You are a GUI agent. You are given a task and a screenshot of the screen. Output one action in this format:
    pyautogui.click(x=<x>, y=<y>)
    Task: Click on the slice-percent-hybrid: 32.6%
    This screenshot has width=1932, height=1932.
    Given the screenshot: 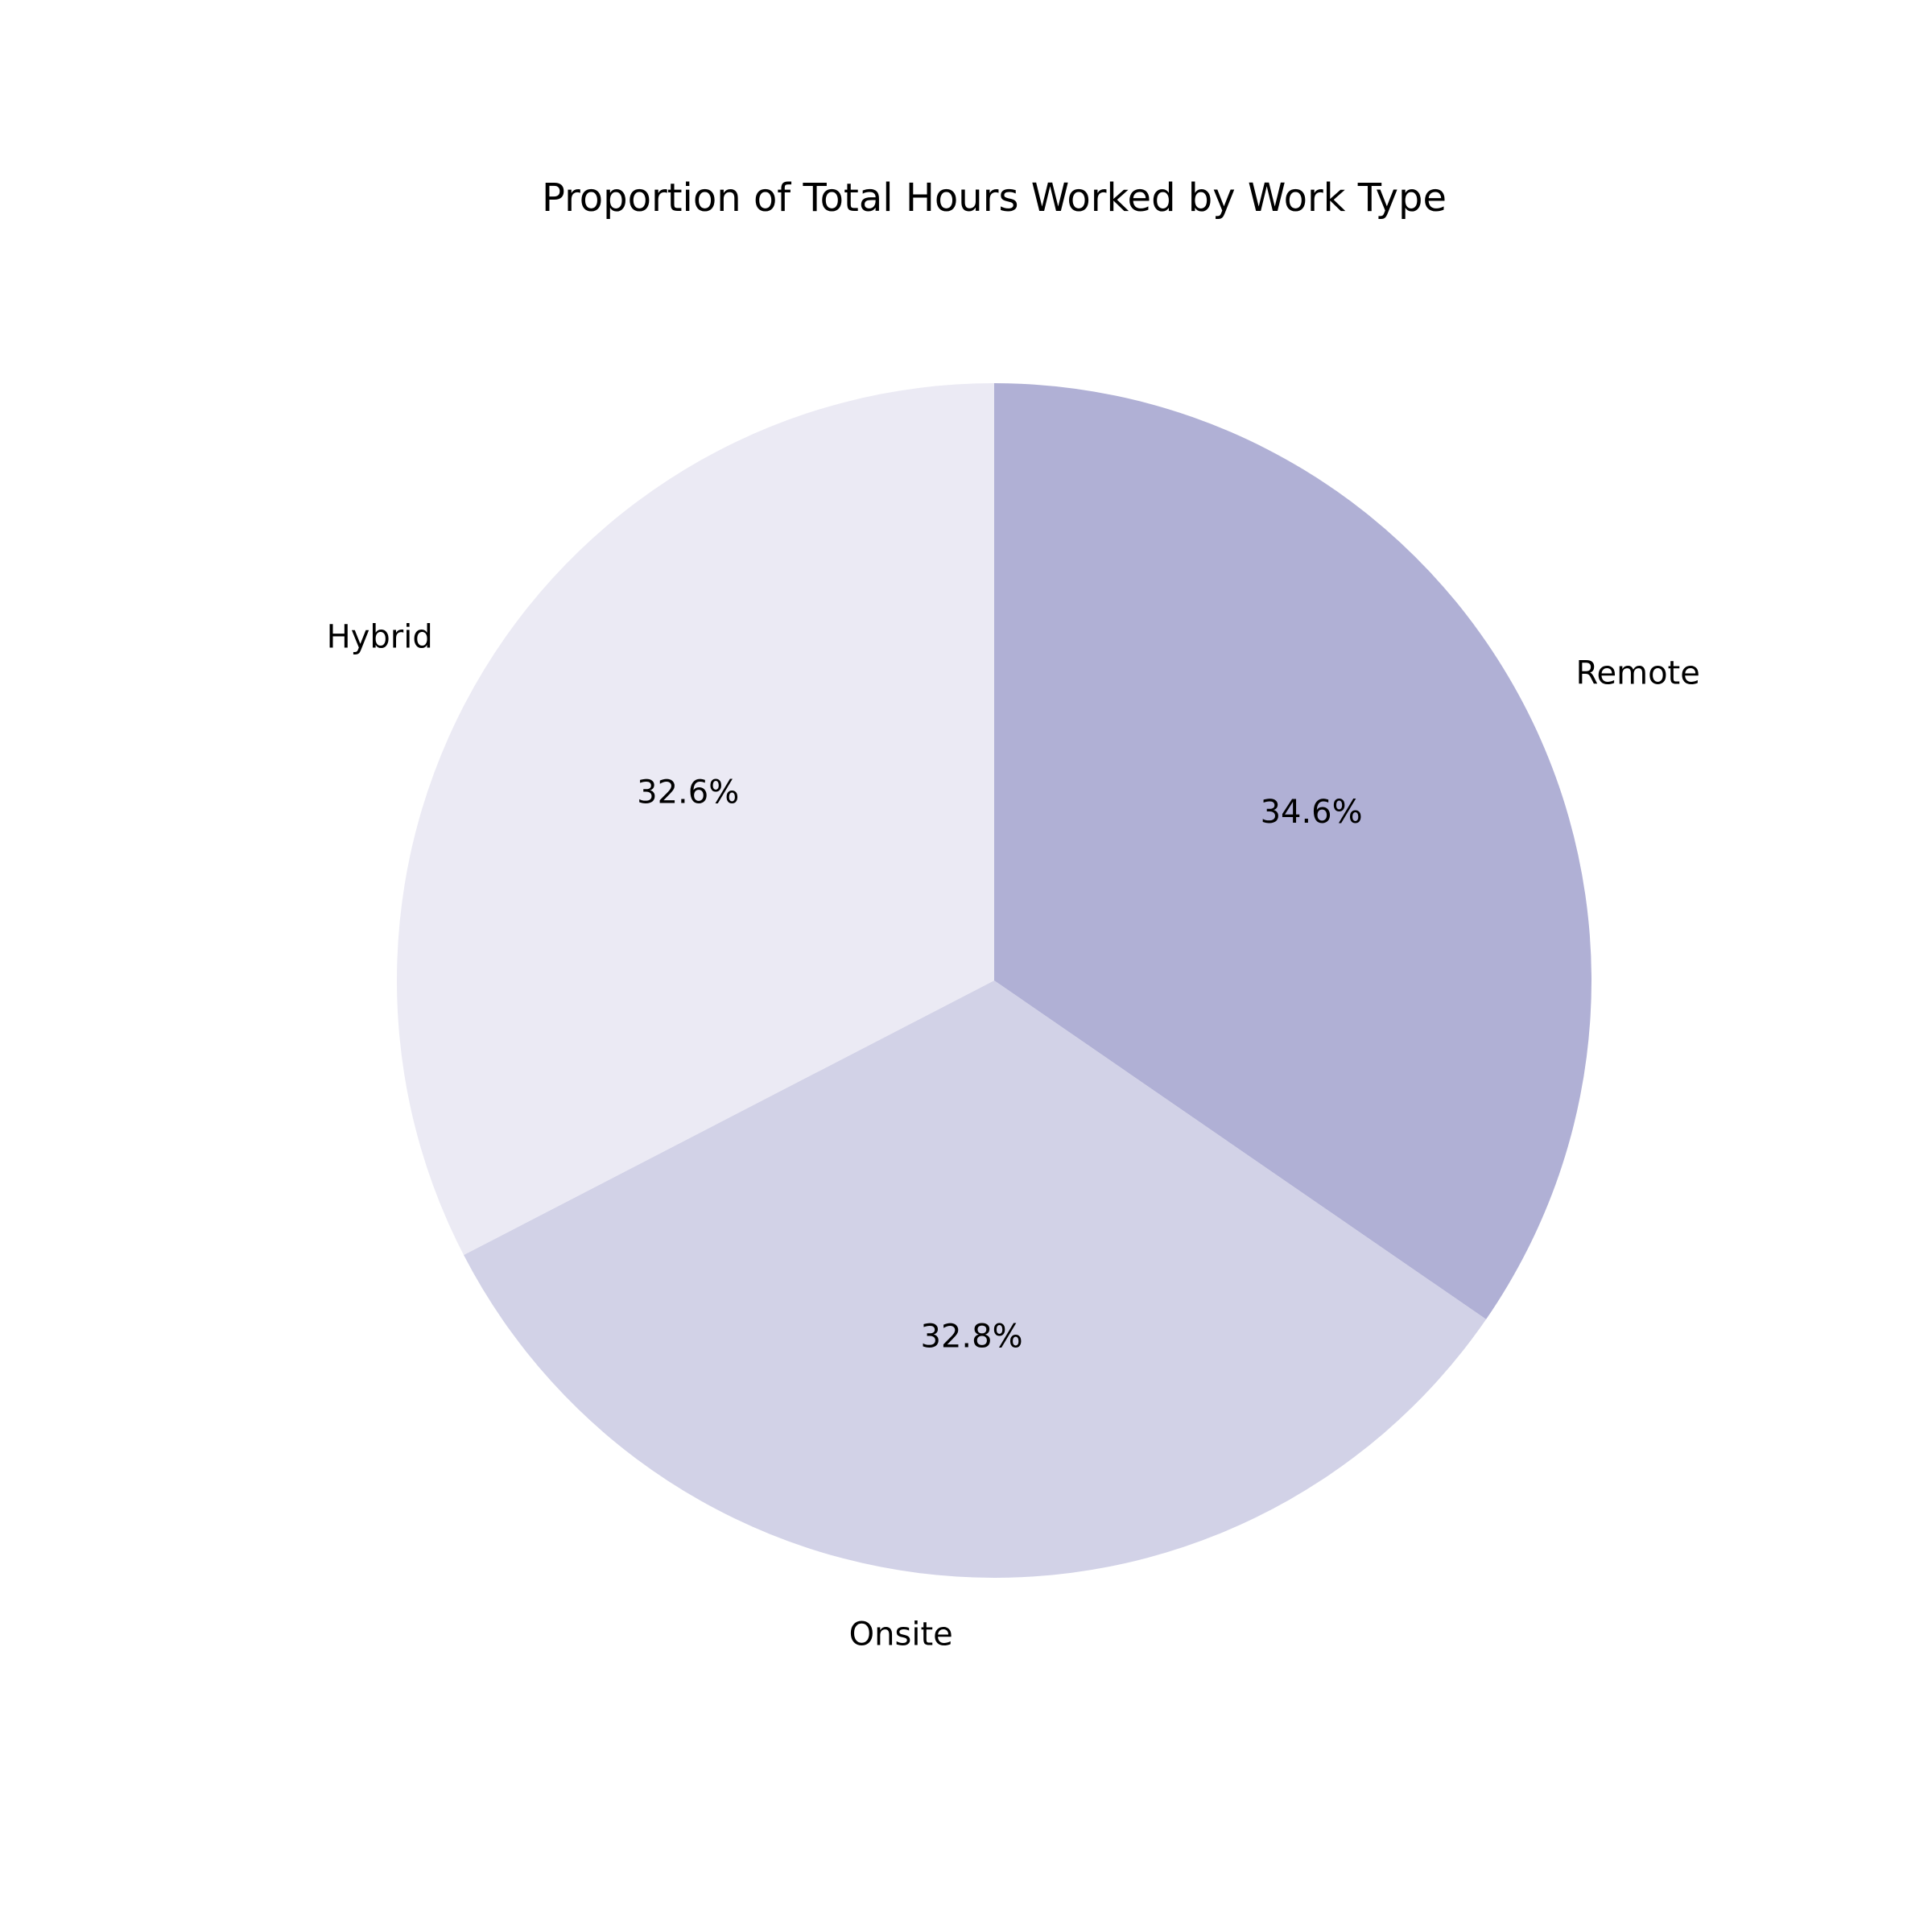 What is the action you would take?
    pyautogui.click(x=688, y=792)
    